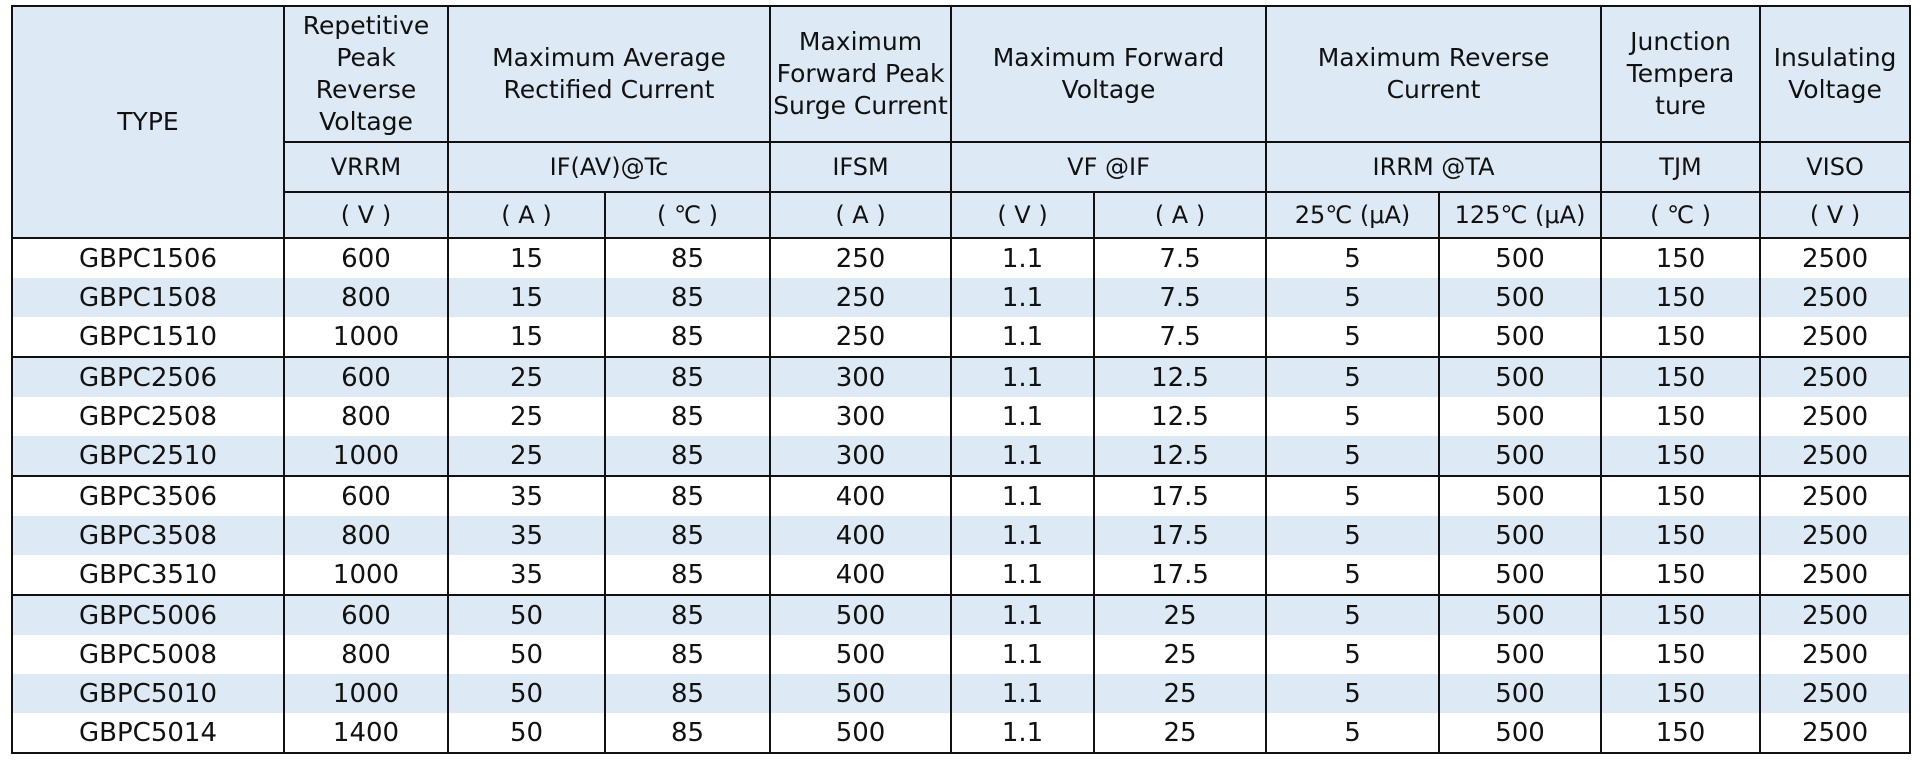  Describe the element at coordinates (148, 122) in the screenshot. I see `header-type: TYPE` at that location.